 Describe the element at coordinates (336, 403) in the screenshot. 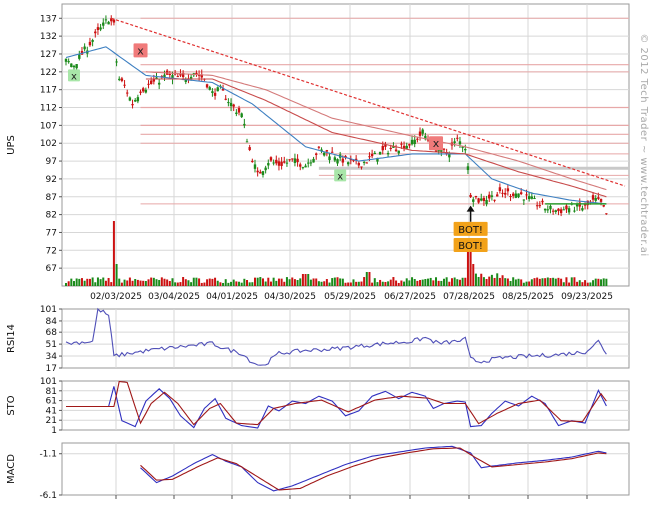

I see `sto-d-line` at that location.